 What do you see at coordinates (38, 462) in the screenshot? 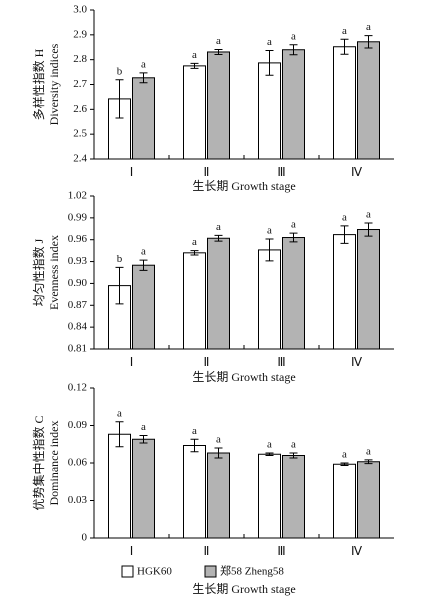
I see `y-axis-label: 优势集中性指数 C` at bounding box center [38, 462].